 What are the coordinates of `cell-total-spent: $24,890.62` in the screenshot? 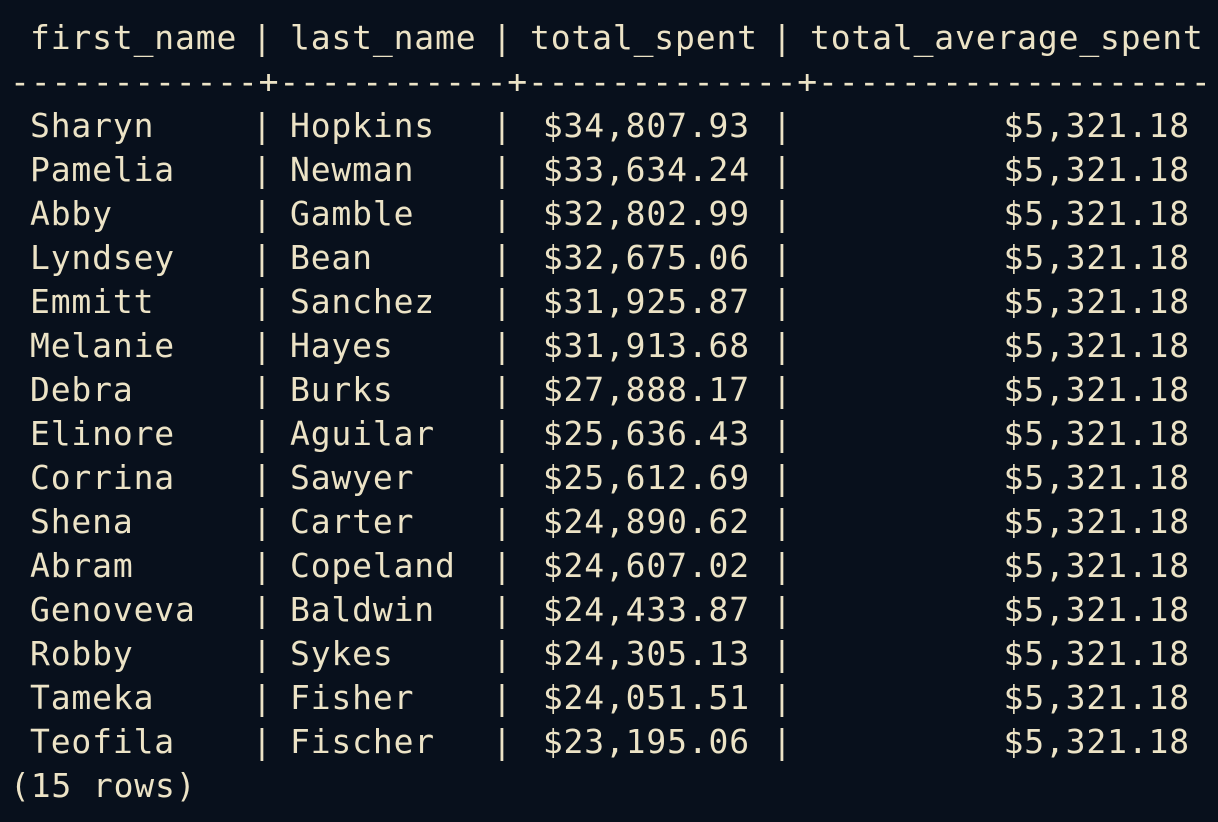 It's located at (646, 521).